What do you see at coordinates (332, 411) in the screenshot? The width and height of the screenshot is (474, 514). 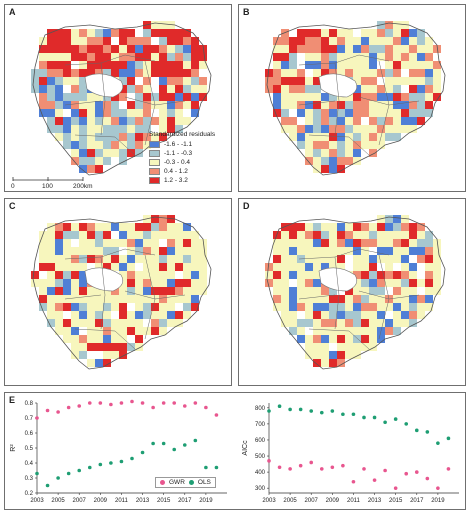 I see `ols-point` at bounding box center [332, 411].